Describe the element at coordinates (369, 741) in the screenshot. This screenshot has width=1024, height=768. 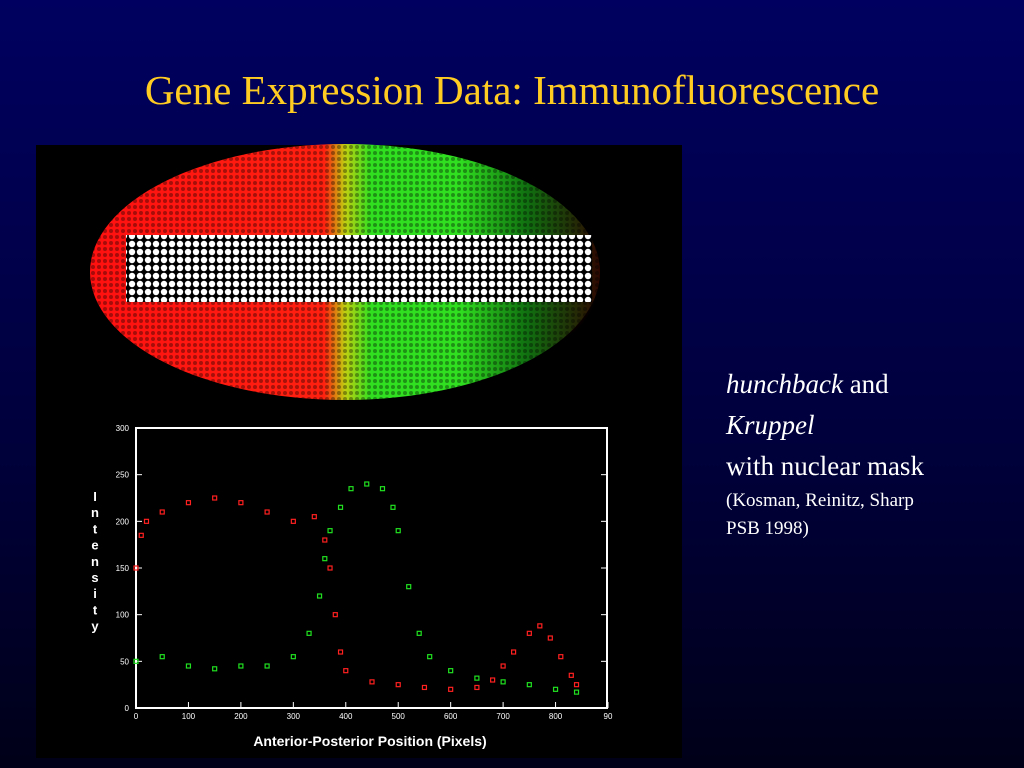
I see `x-axis-label: Anterior-Posterior Position (Pixels)` at that location.